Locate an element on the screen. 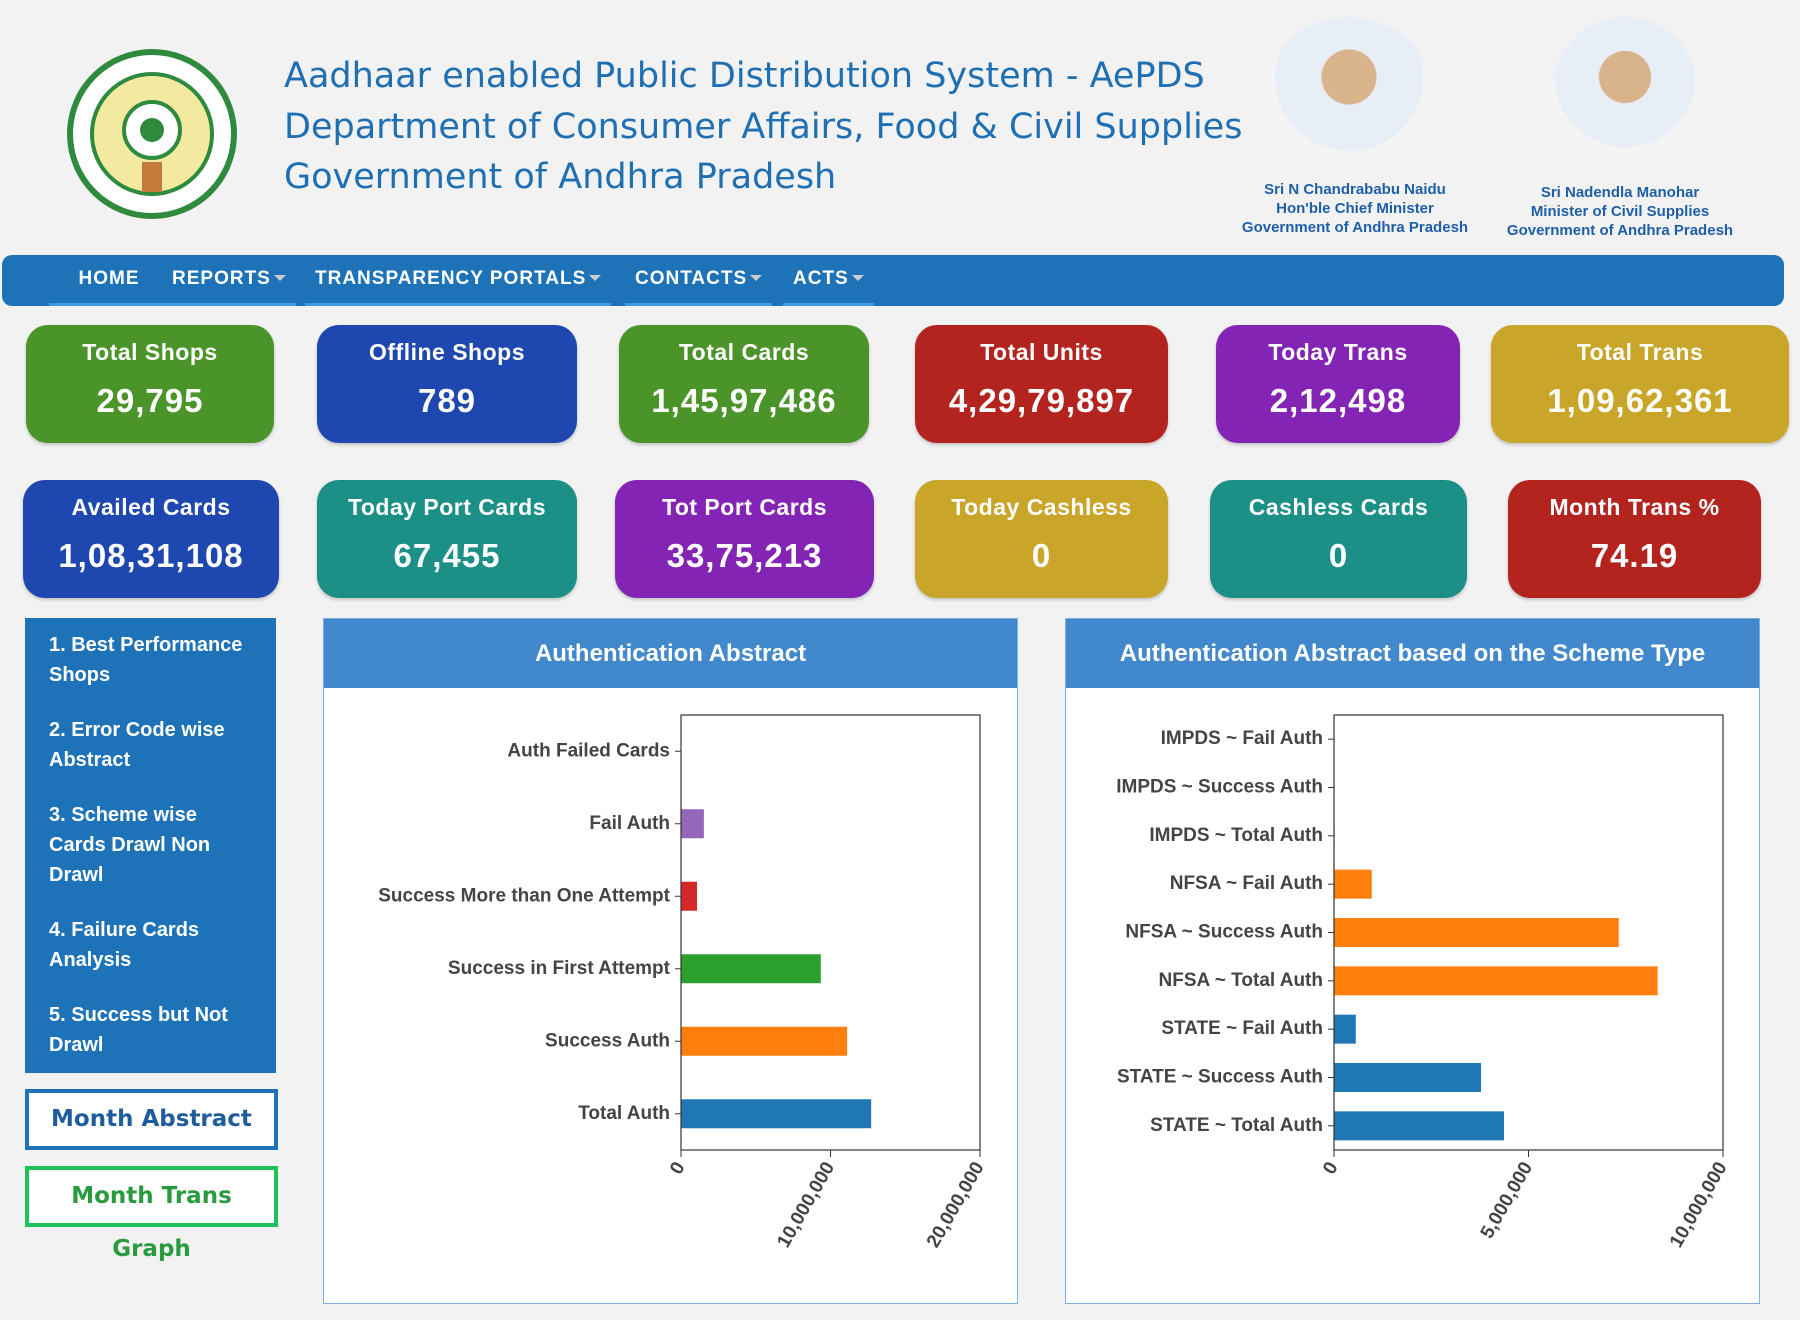 This screenshot has height=1320, width=1800. stat-tile: Total Cards 1,45,97,486 is located at coordinates (744, 384).